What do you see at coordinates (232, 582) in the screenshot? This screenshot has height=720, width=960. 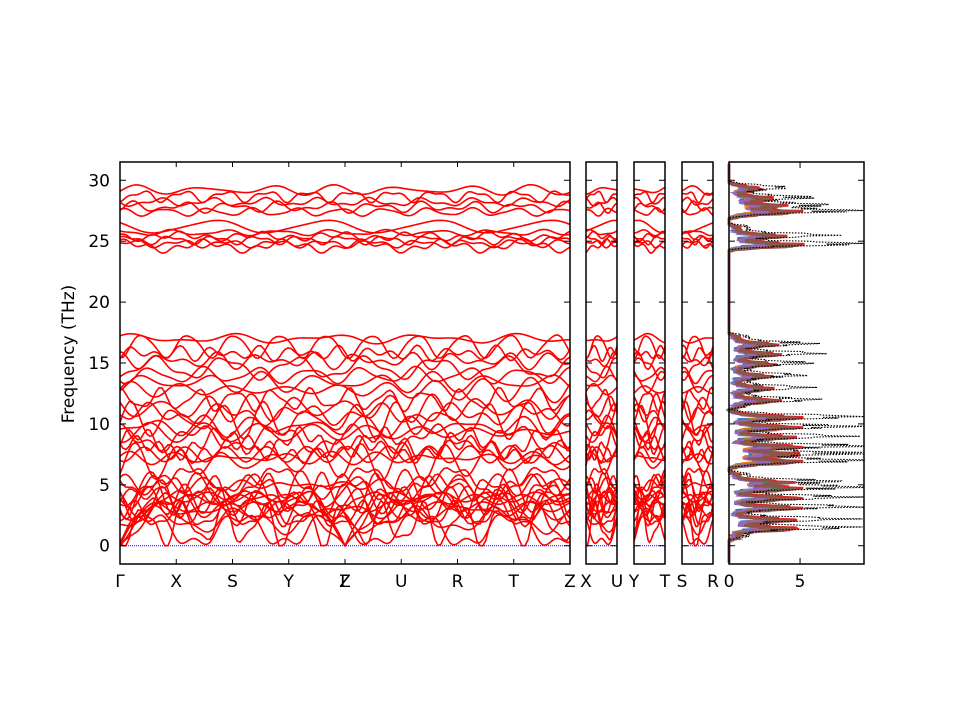 I see `x-tick-label-s: S` at bounding box center [232, 582].